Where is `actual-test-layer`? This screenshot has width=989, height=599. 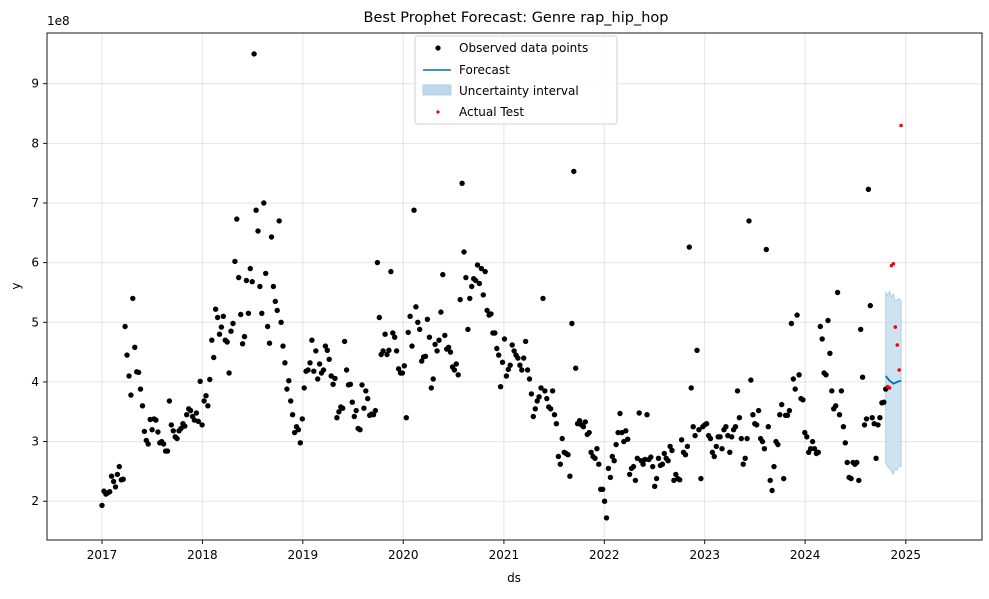 actual-test-layer is located at coordinates (894, 256).